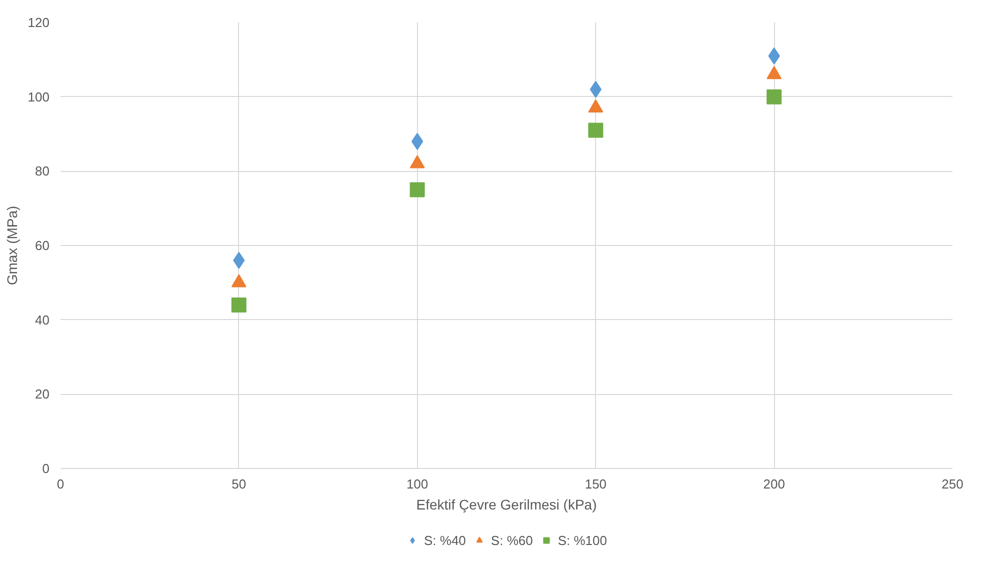 The width and height of the screenshot is (987, 574). I want to click on x-tick-label: 50, so click(239, 484).